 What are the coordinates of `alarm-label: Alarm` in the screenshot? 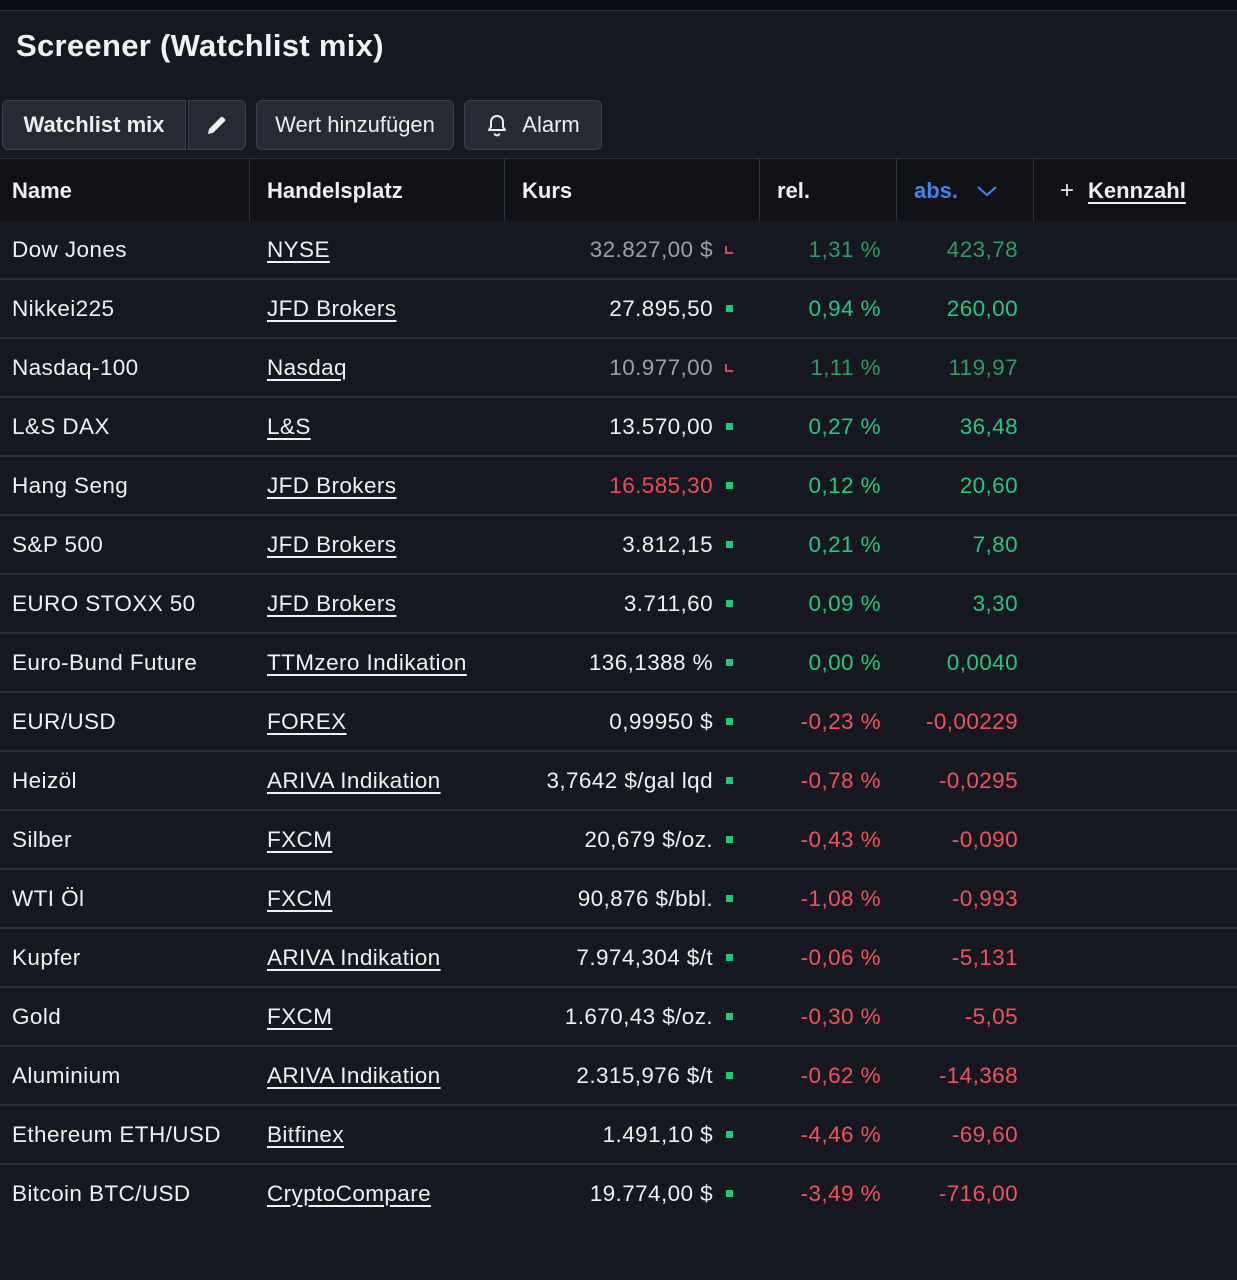 It's located at (551, 124).